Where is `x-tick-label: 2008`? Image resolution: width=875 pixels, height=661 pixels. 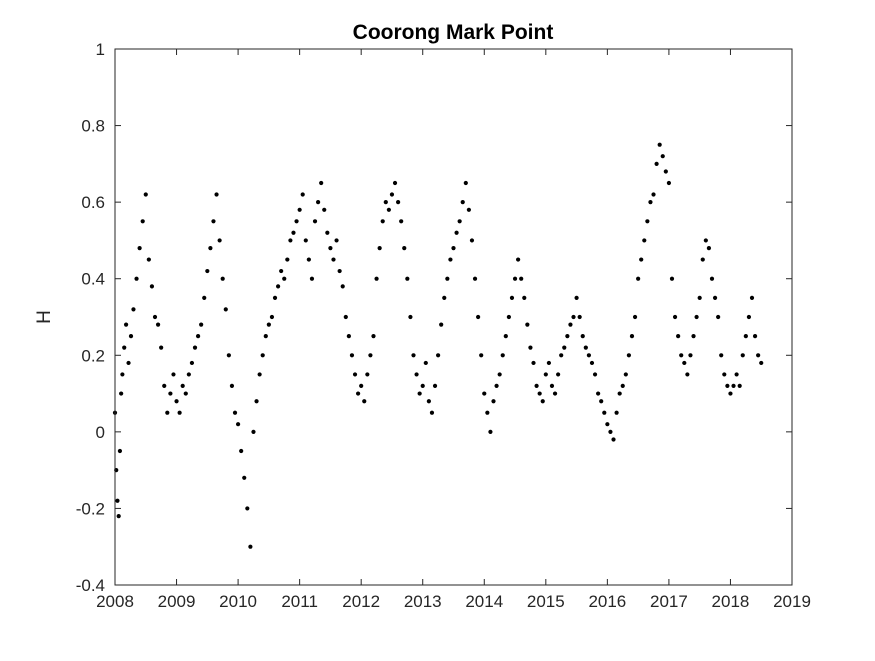 x-tick-label: 2008 is located at coordinates (115, 601).